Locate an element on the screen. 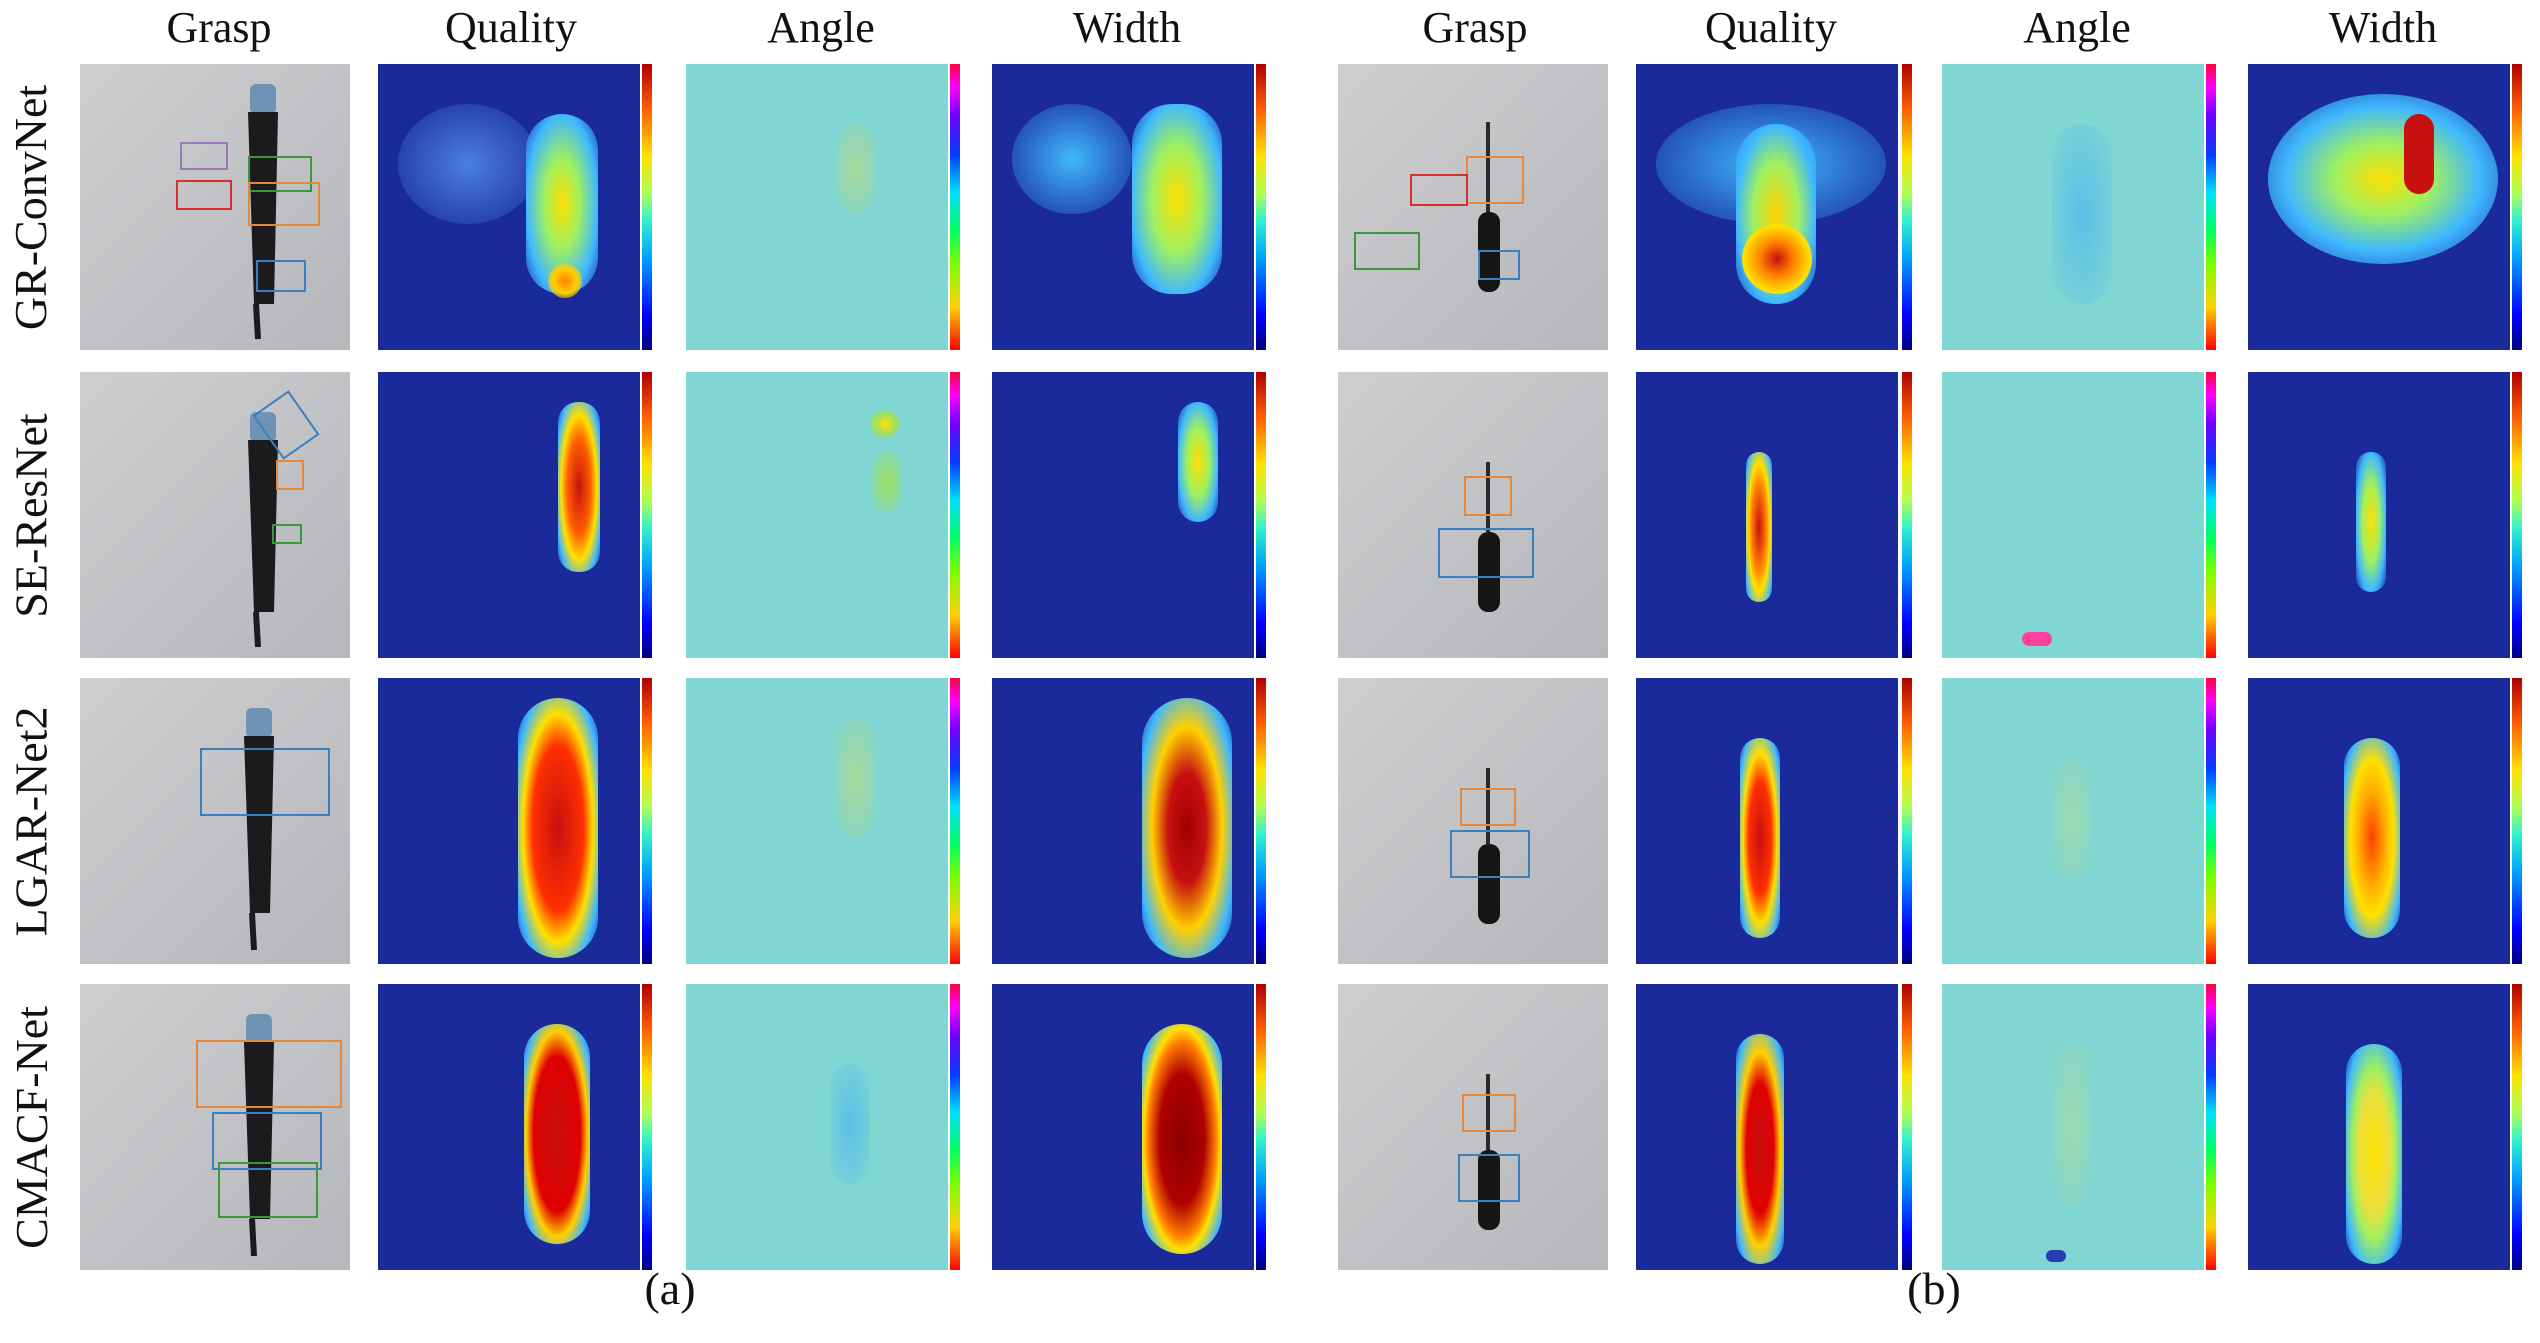 This screenshot has height=1343, width=2540. subfigure-label-a: (a) is located at coordinates (670, 1288).